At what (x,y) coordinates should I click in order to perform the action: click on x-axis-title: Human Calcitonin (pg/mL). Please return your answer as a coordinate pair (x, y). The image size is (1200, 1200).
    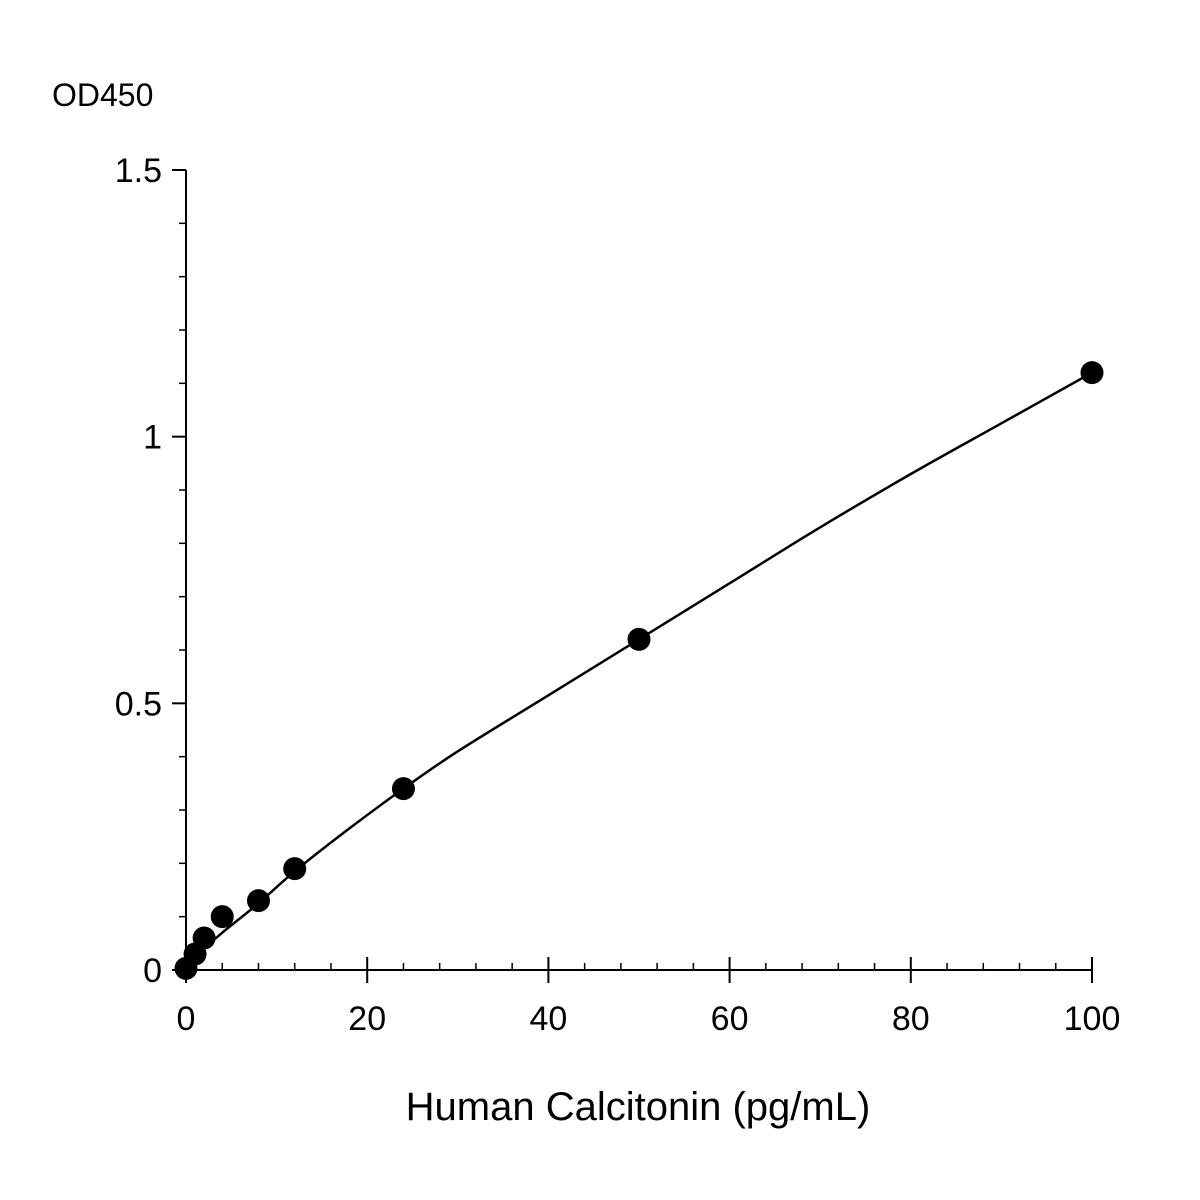
    Looking at the image, I should click on (638, 1107).